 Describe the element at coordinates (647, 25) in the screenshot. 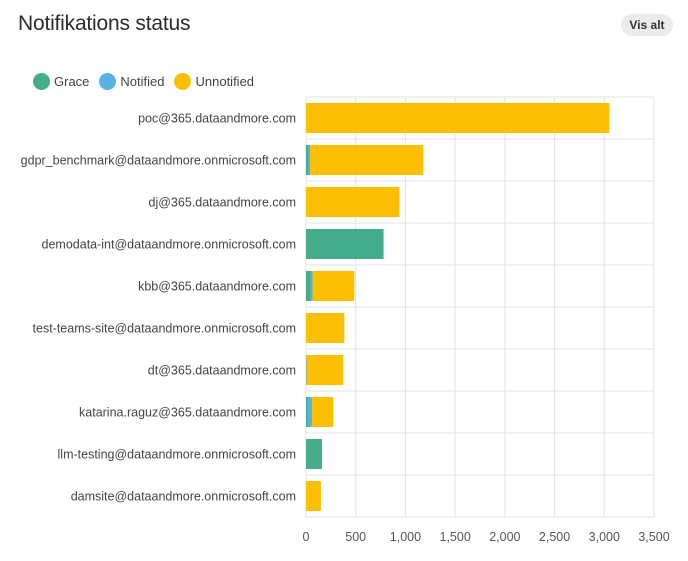

I see `vis-alt-button: Vis alt` at that location.